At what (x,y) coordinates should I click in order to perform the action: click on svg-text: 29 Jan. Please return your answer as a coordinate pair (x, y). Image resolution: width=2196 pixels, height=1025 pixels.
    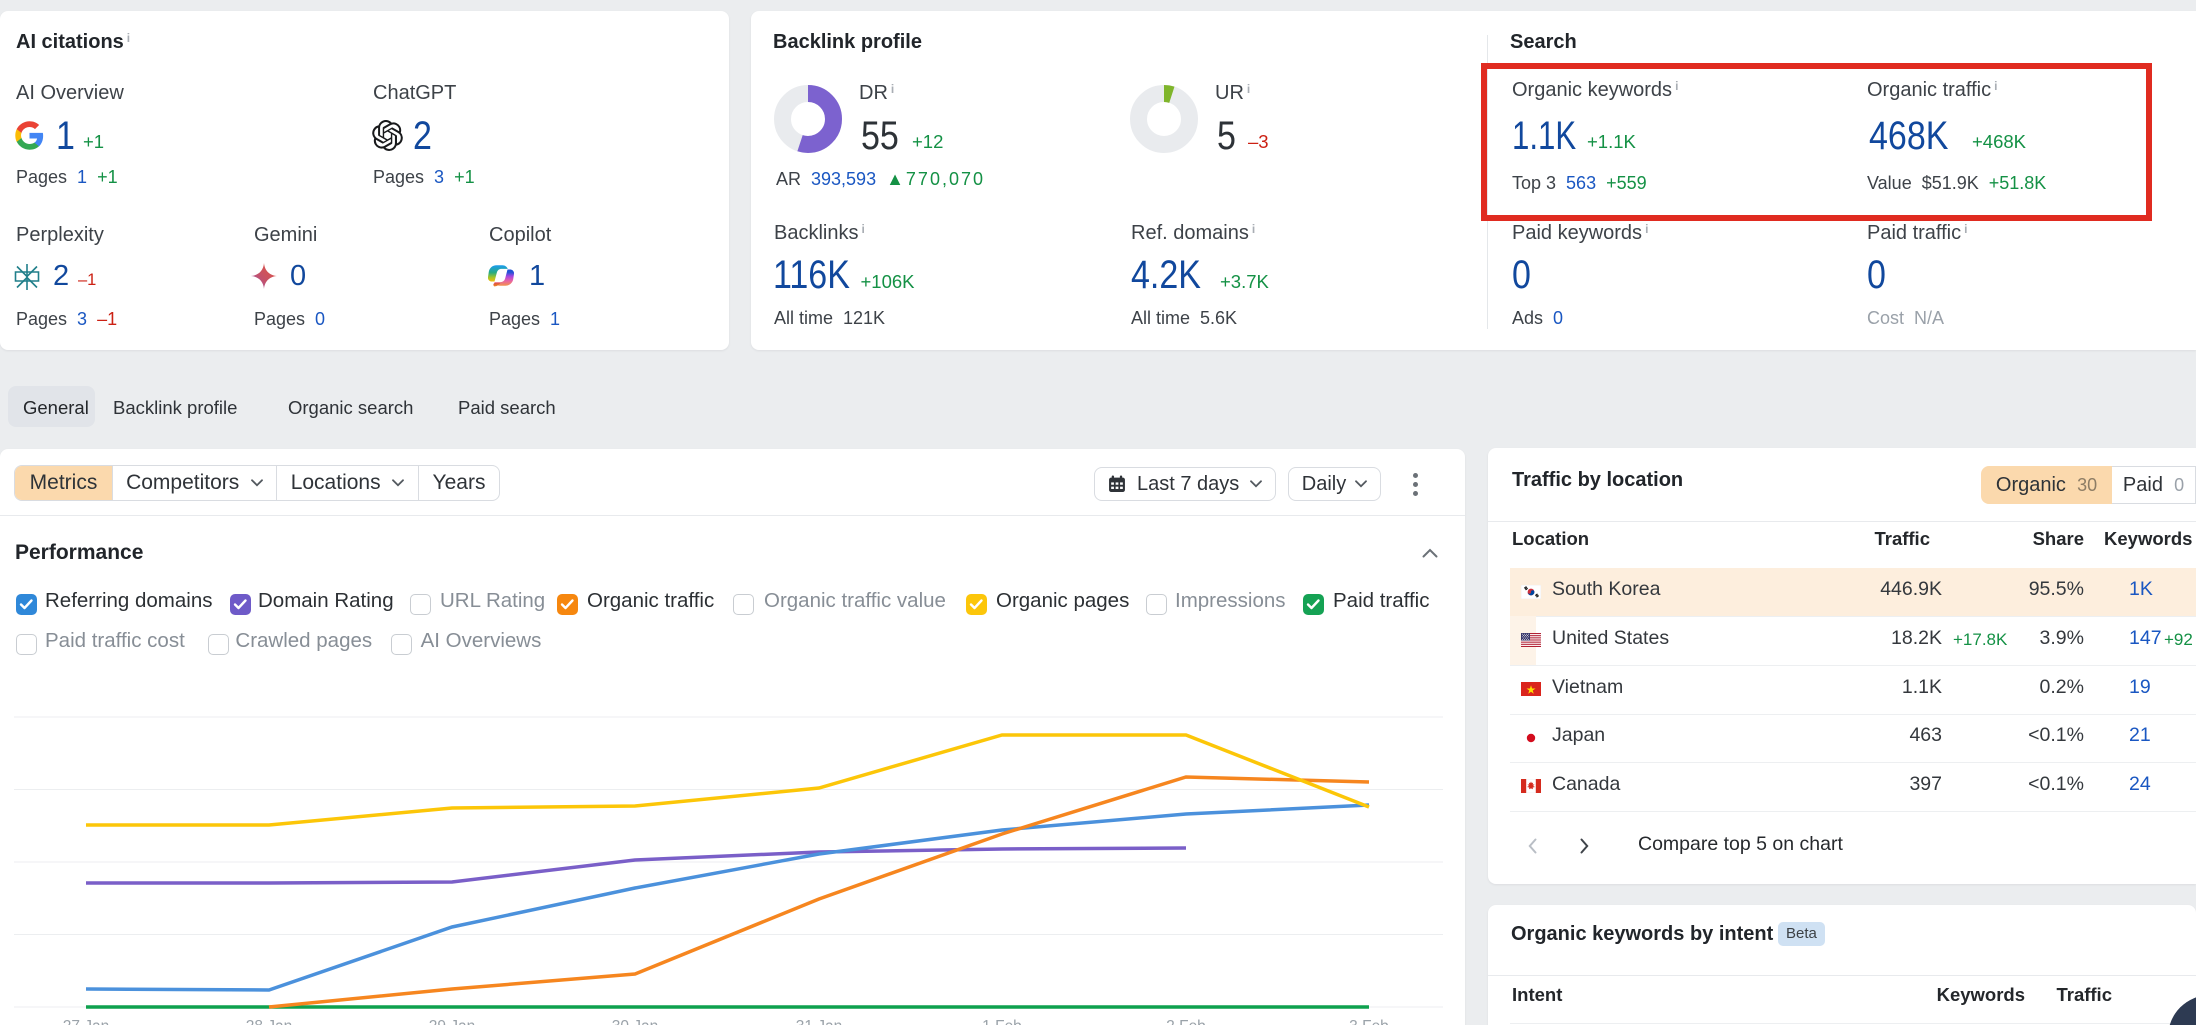
    Looking at the image, I should click on (452, 1021).